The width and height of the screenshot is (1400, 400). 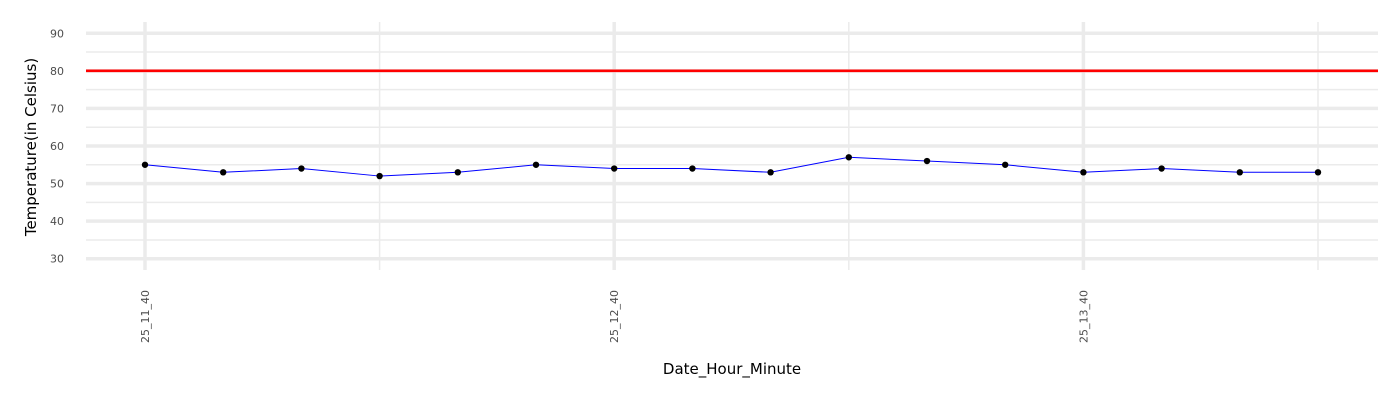 What do you see at coordinates (57, 259) in the screenshot?
I see `y-tick-label: 30` at bounding box center [57, 259].